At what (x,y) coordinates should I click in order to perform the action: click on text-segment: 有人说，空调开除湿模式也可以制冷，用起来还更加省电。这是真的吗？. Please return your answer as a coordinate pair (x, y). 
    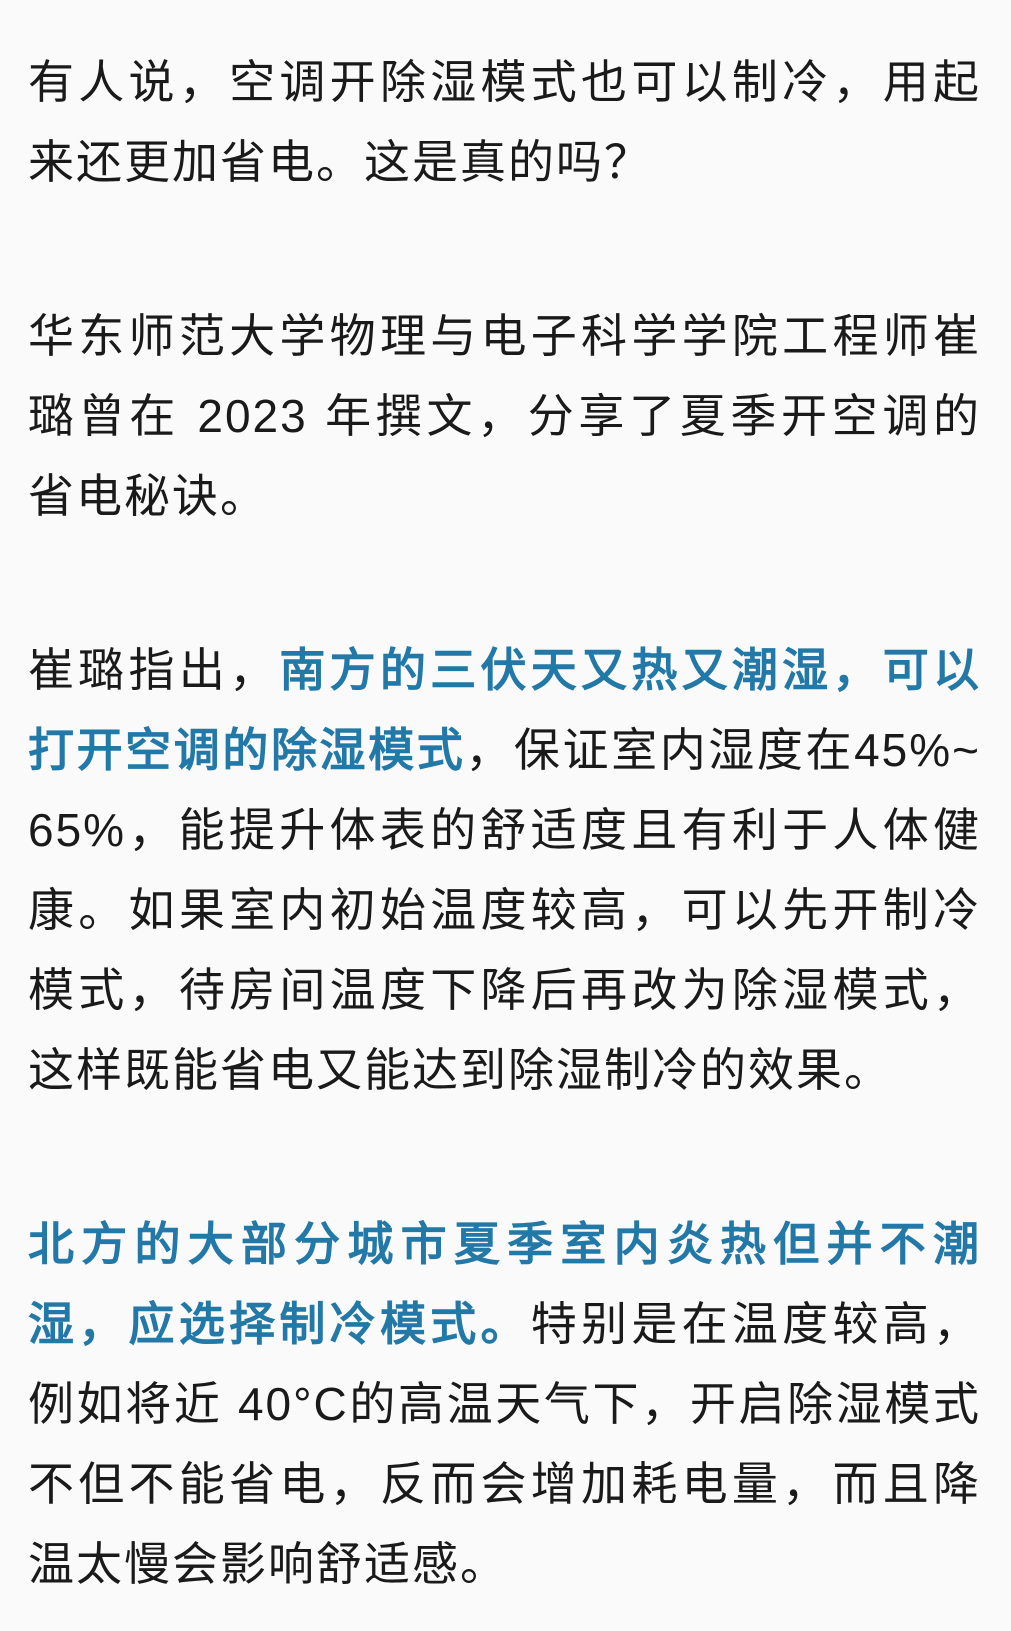
    Looking at the image, I should click on (504, 122).